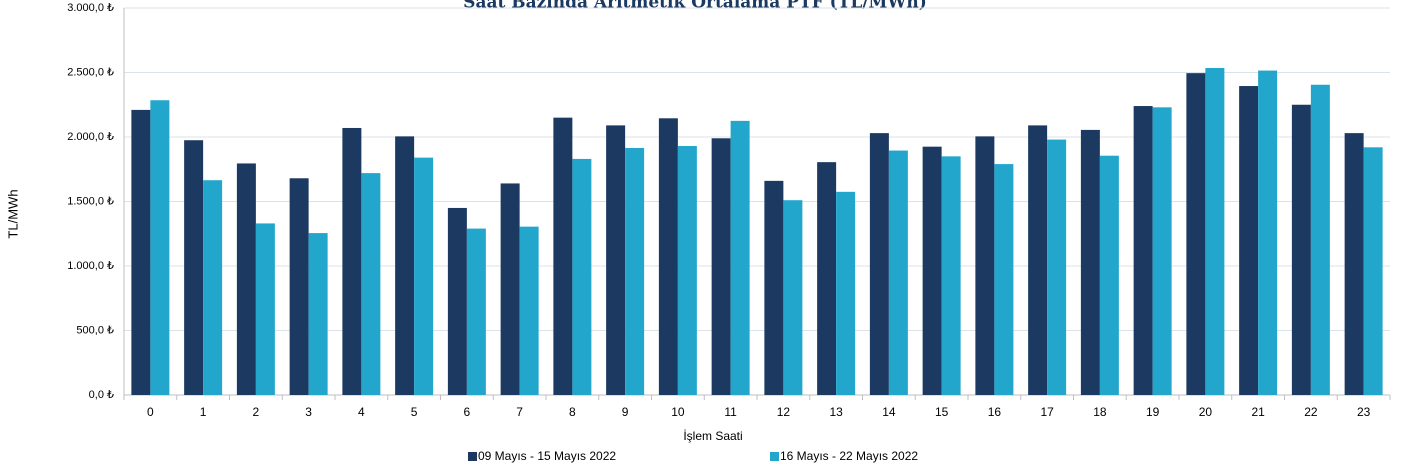 Image resolution: width=1406 pixels, height=472 pixels. What do you see at coordinates (90, 72) in the screenshot?
I see `y-tick-label: 2.500,0 ₺` at bounding box center [90, 72].